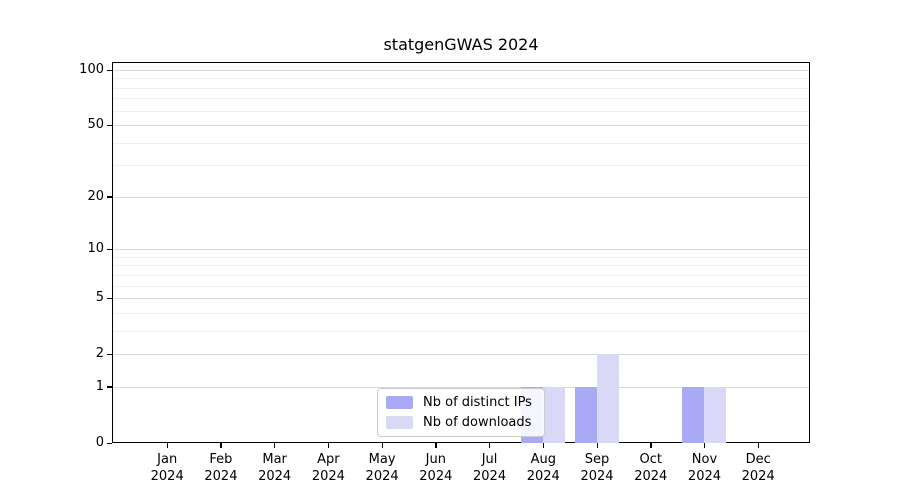  I want to click on y-tick-label: 50, so click(95, 125).